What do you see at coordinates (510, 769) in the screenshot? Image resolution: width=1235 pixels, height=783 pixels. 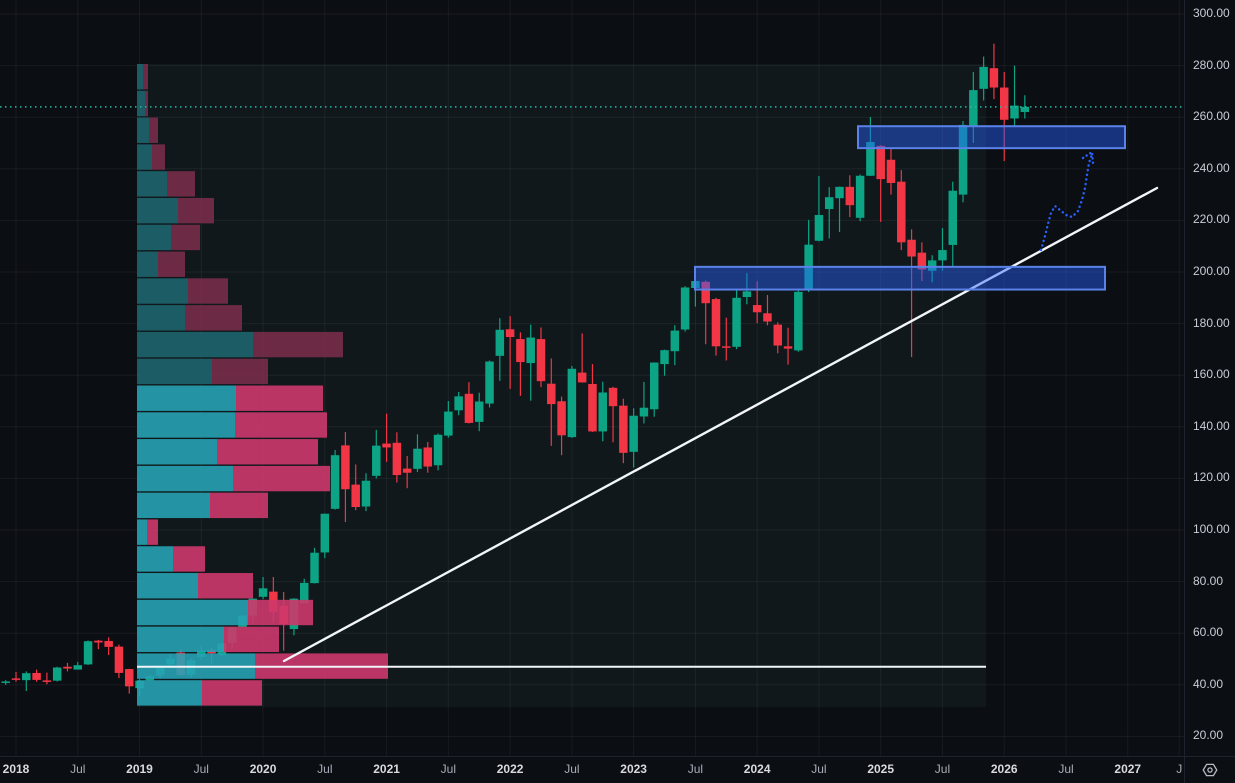 I see `time-tick-label: 2022` at bounding box center [510, 769].